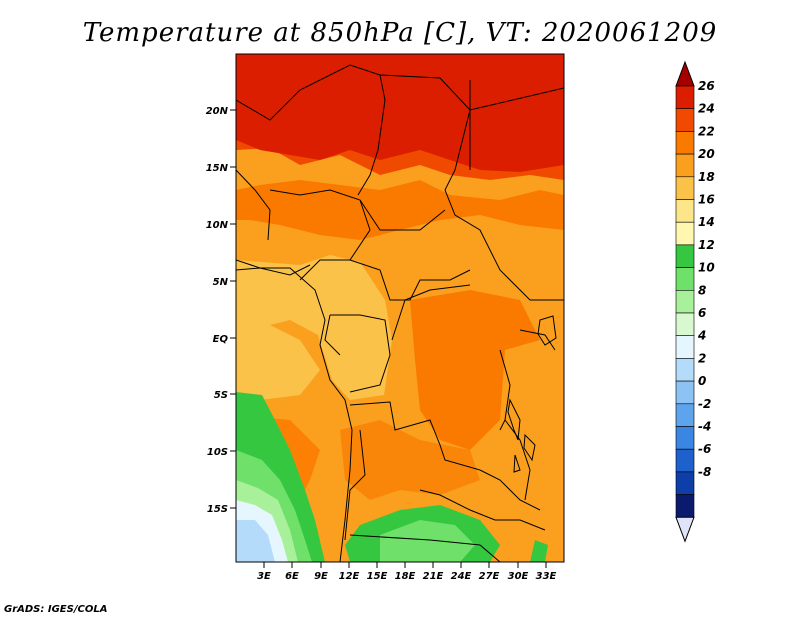 The width and height of the screenshot is (800, 618). What do you see at coordinates (405, 576) in the screenshot?
I see `lon-label: 18E` at bounding box center [405, 576].